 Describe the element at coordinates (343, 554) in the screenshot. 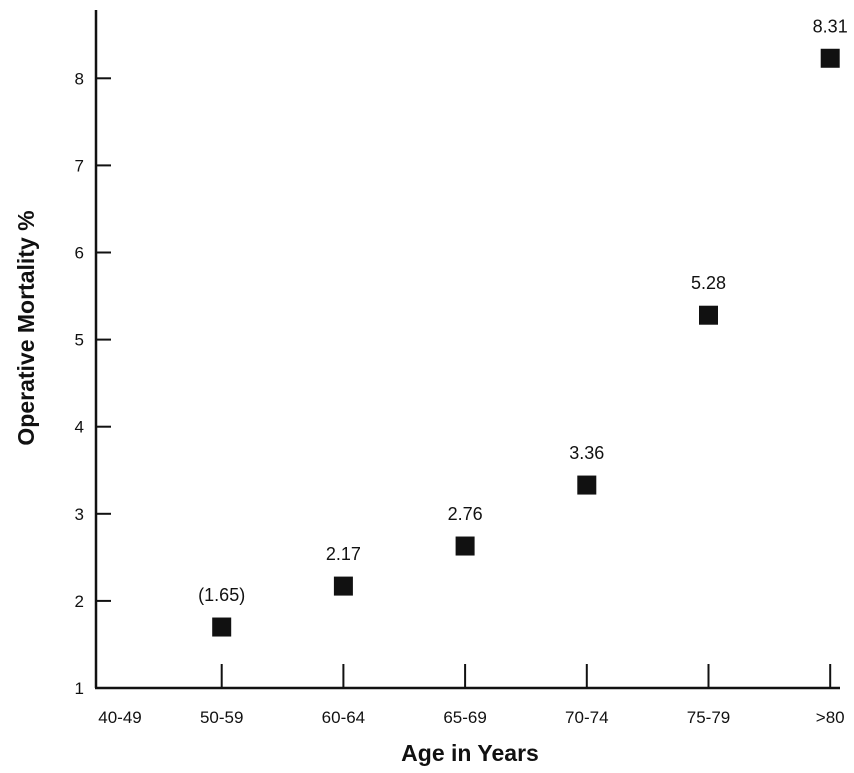

I see `data-point-label: 2.17` at that location.